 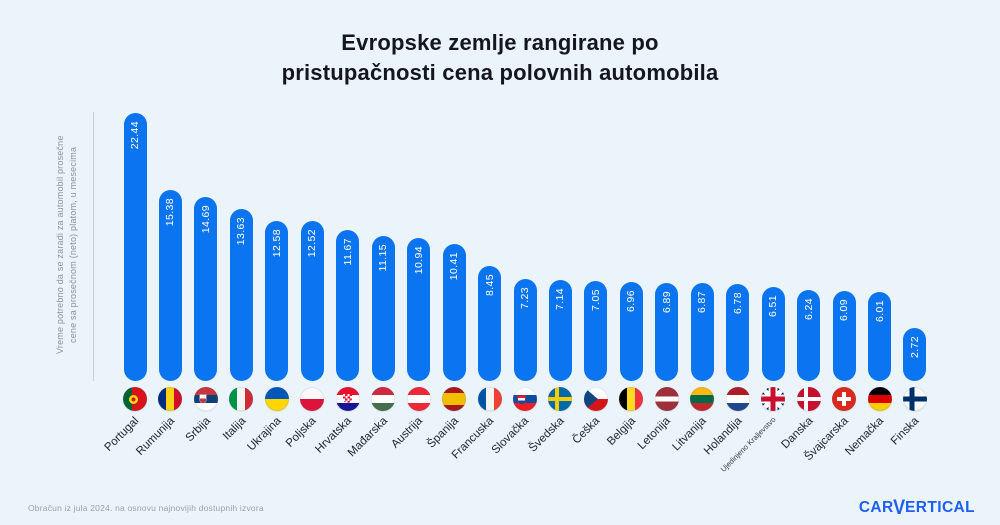 I want to click on bar-value: 14.69, so click(x=205, y=219).